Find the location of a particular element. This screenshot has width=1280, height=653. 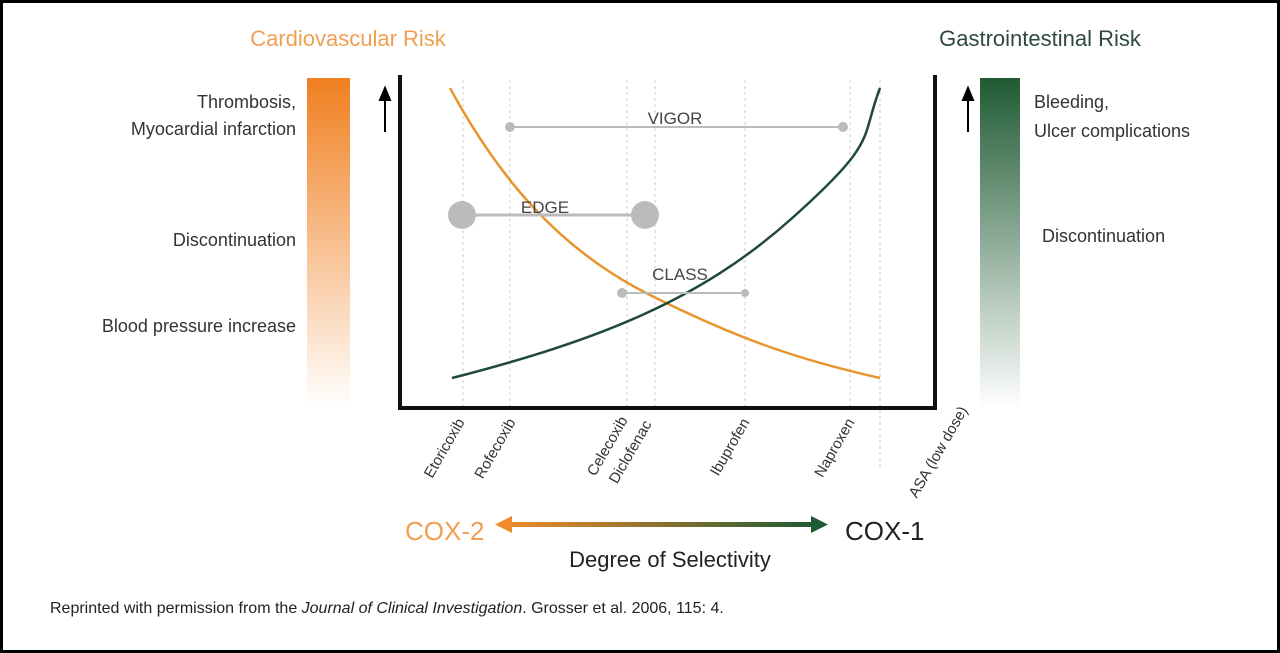

title-right: Gastrointestinal Risk is located at coordinates (1040, 38).